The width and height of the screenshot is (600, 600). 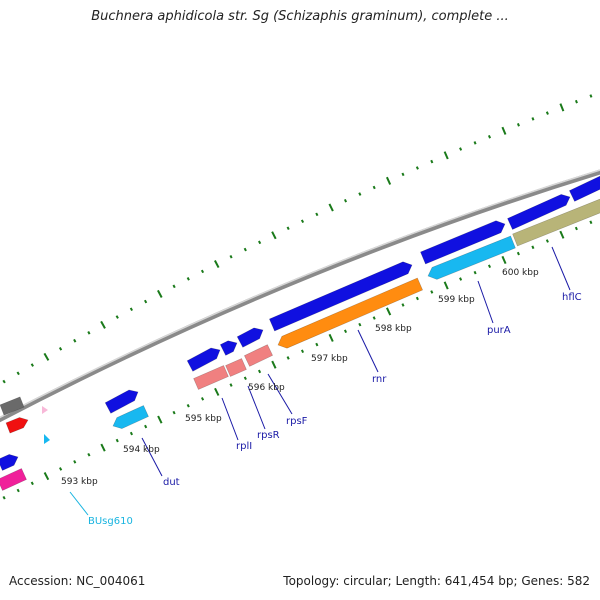 What do you see at coordinates (572, 297) in the screenshot?
I see `gene-label-hflc: hflC` at bounding box center [572, 297].